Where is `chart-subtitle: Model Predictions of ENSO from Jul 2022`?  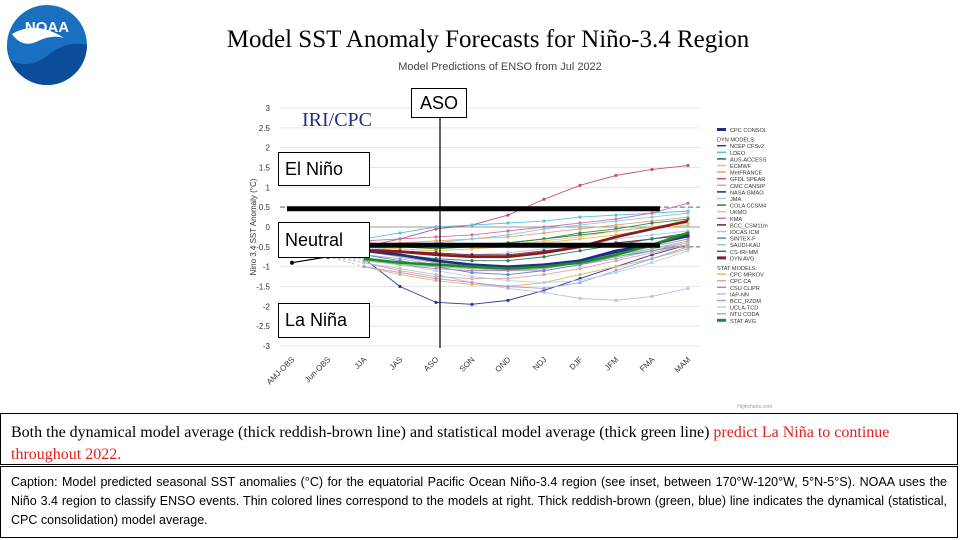
chart-subtitle: Model Predictions of ENSO from Jul 2022 is located at coordinates (500, 67).